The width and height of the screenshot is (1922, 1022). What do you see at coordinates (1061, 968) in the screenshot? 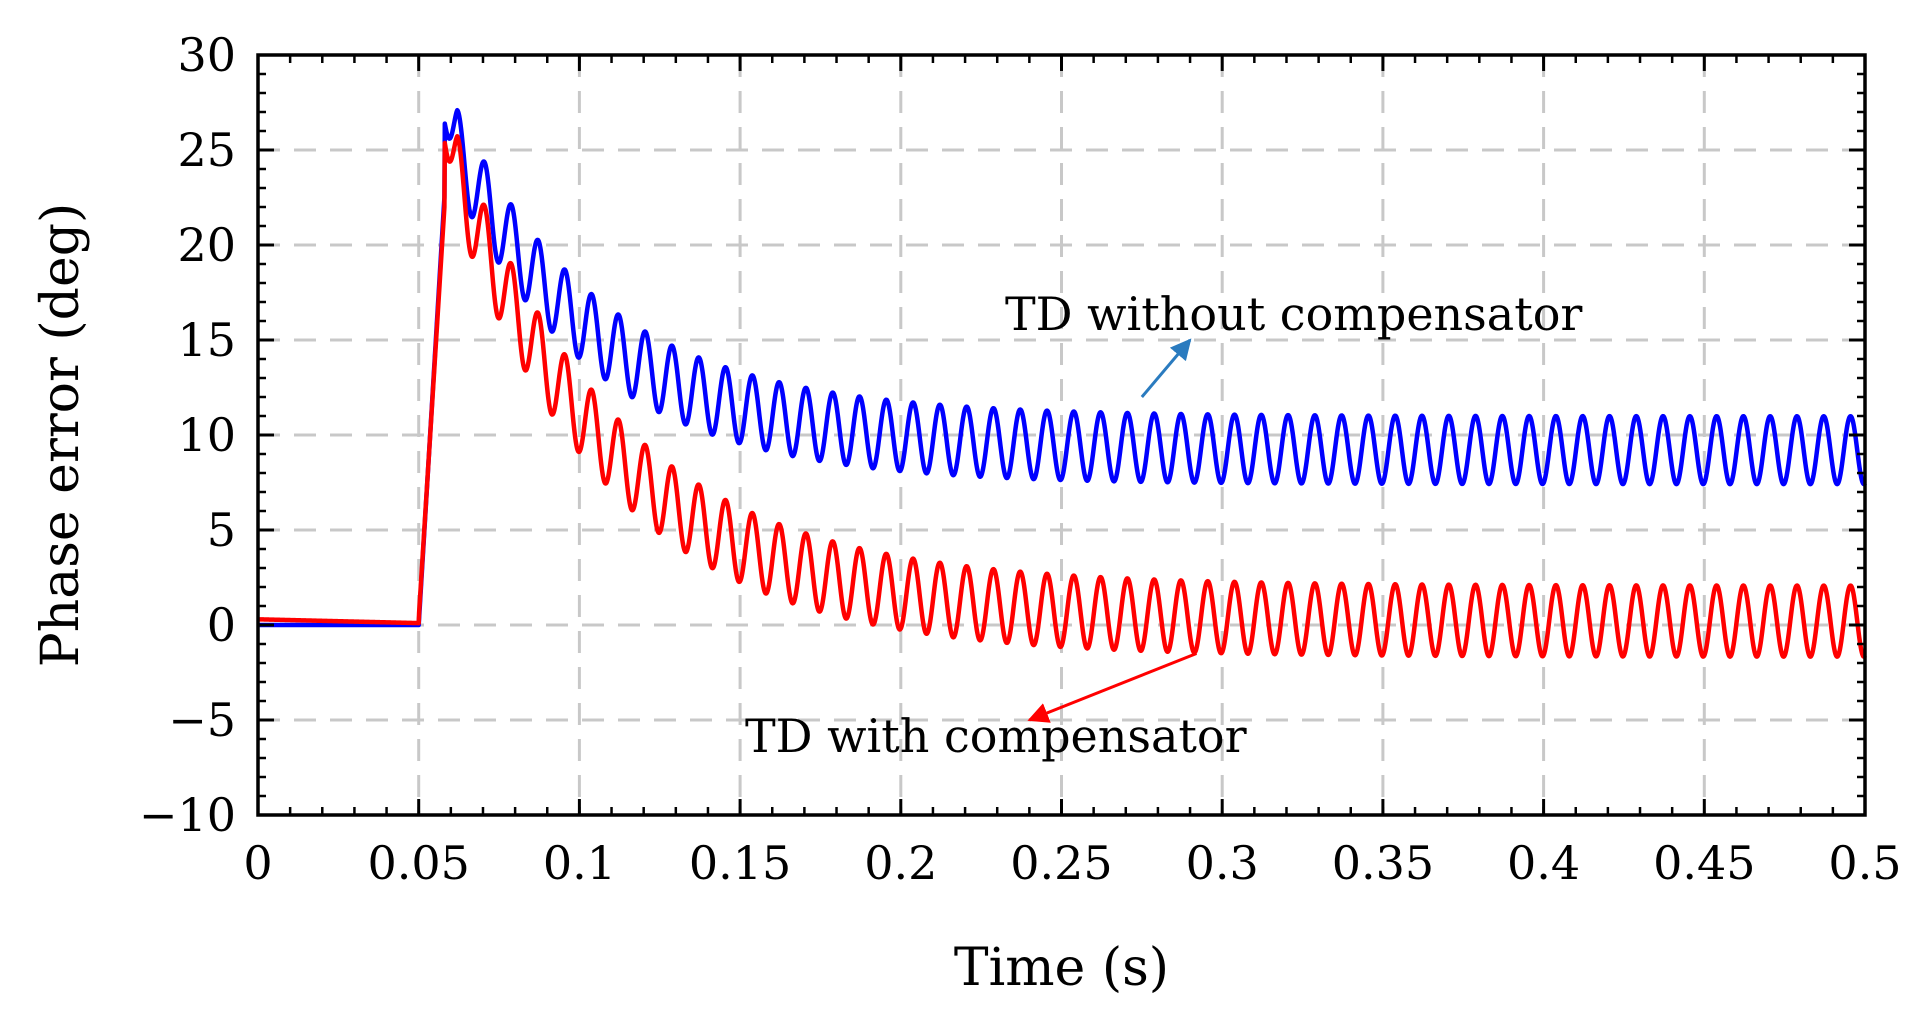
I see `x-axis-label: Time (s)` at bounding box center [1061, 968].